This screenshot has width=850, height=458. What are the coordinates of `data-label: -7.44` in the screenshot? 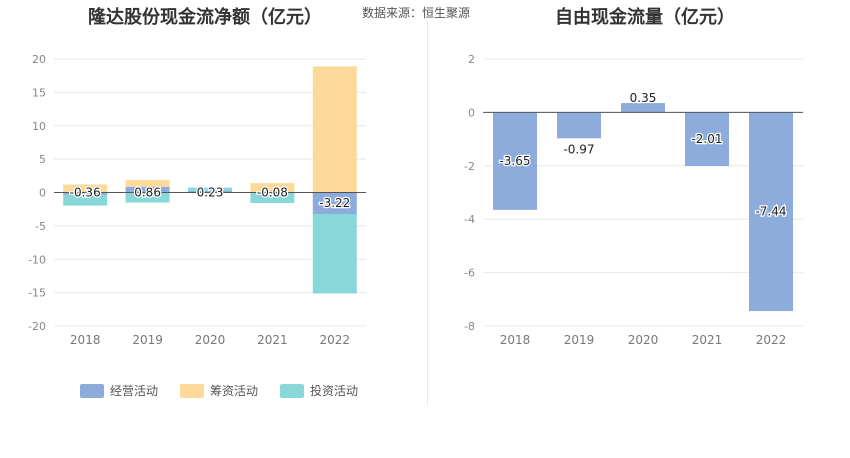 It's located at (770, 212).